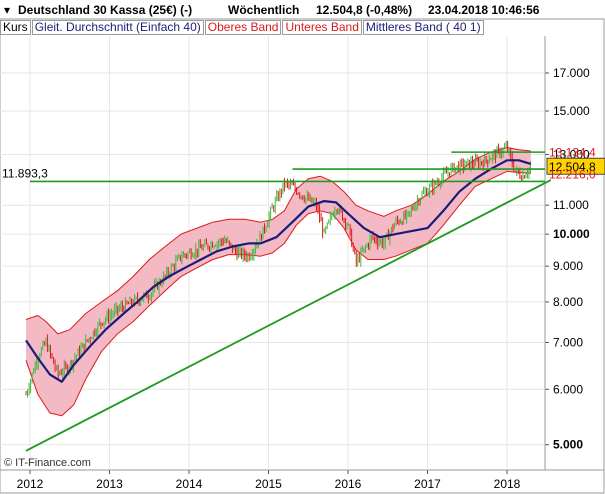 Image resolution: width=605 pixels, height=494 pixels. I want to click on x-tick-label: 2018, so click(507, 484).